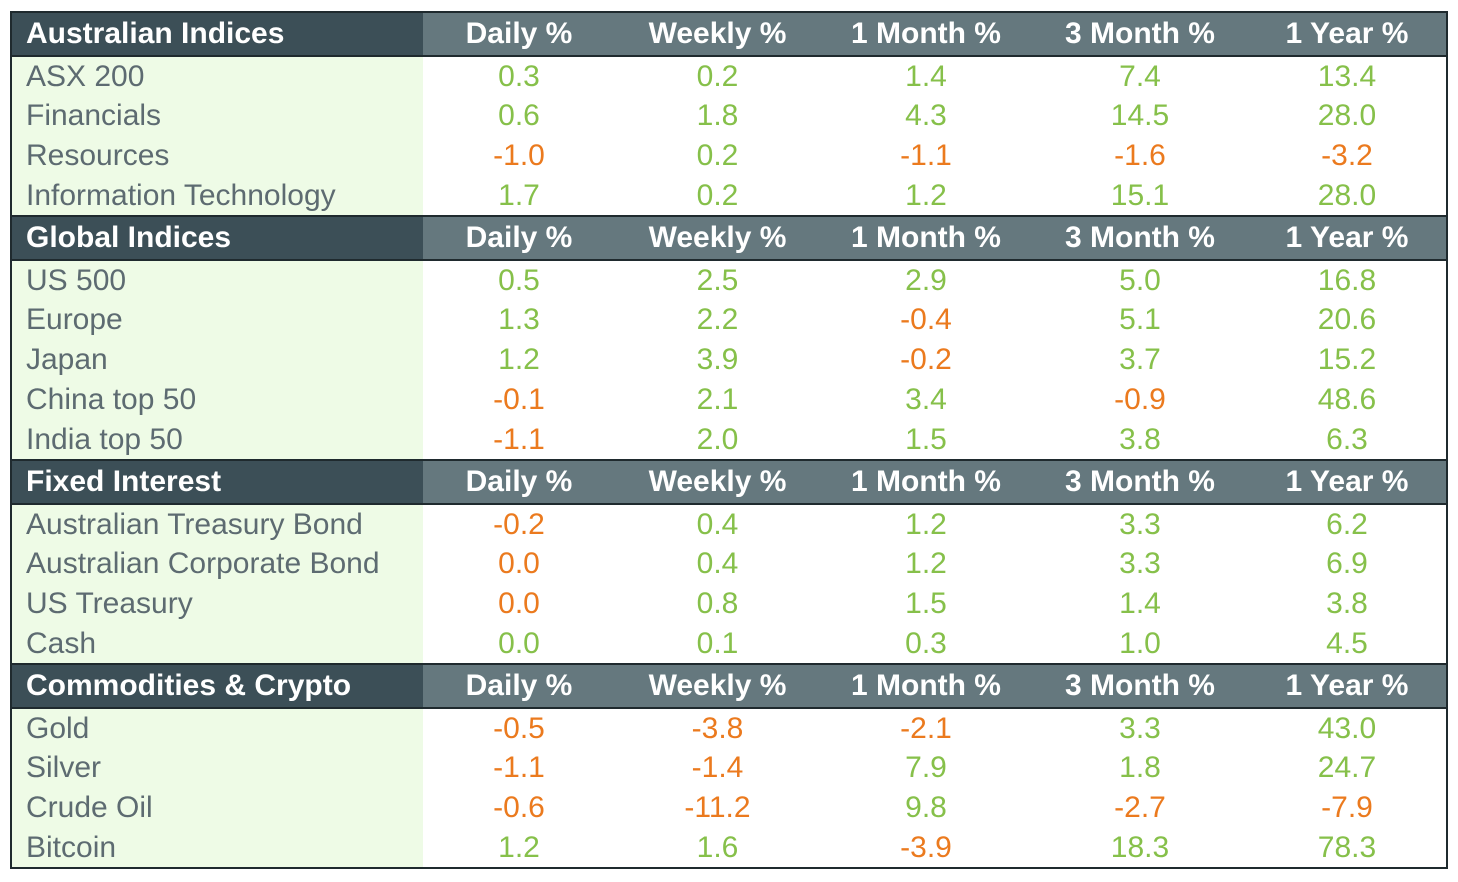  I want to click on value-cell: -0.6, so click(519, 807).